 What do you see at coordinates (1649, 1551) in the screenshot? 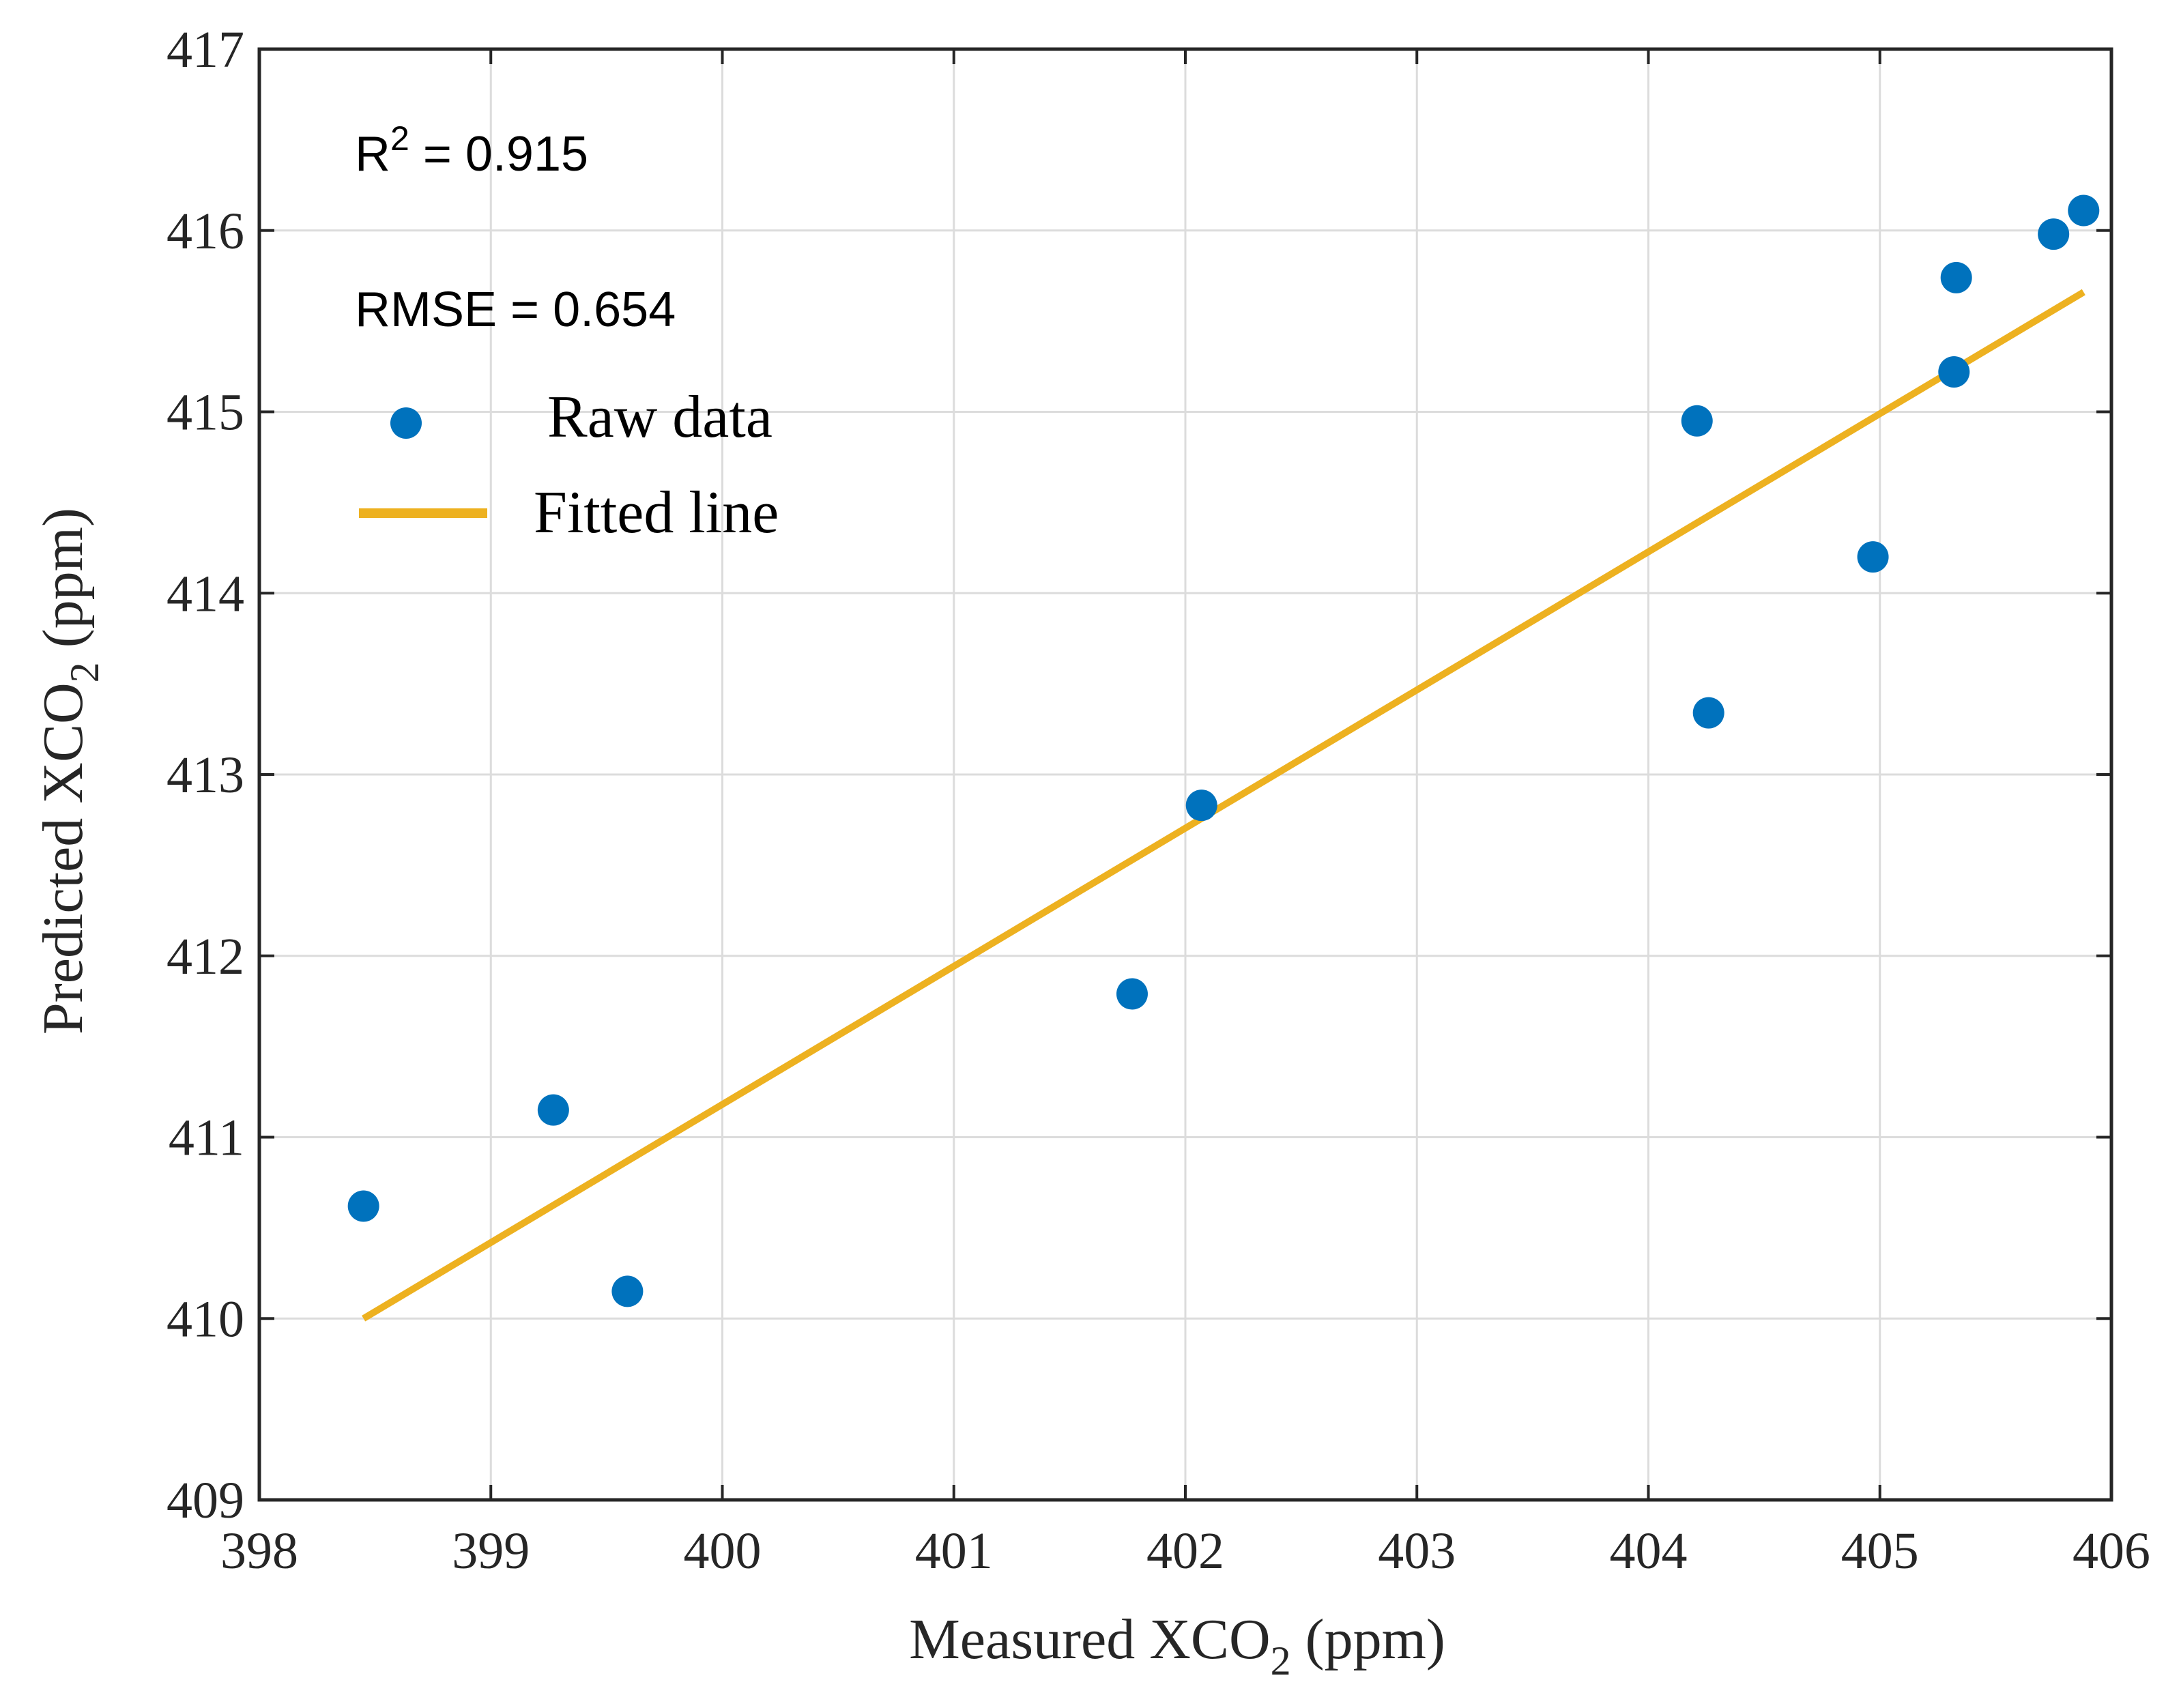
I see `x-tick-label: 404` at bounding box center [1649, 1551].